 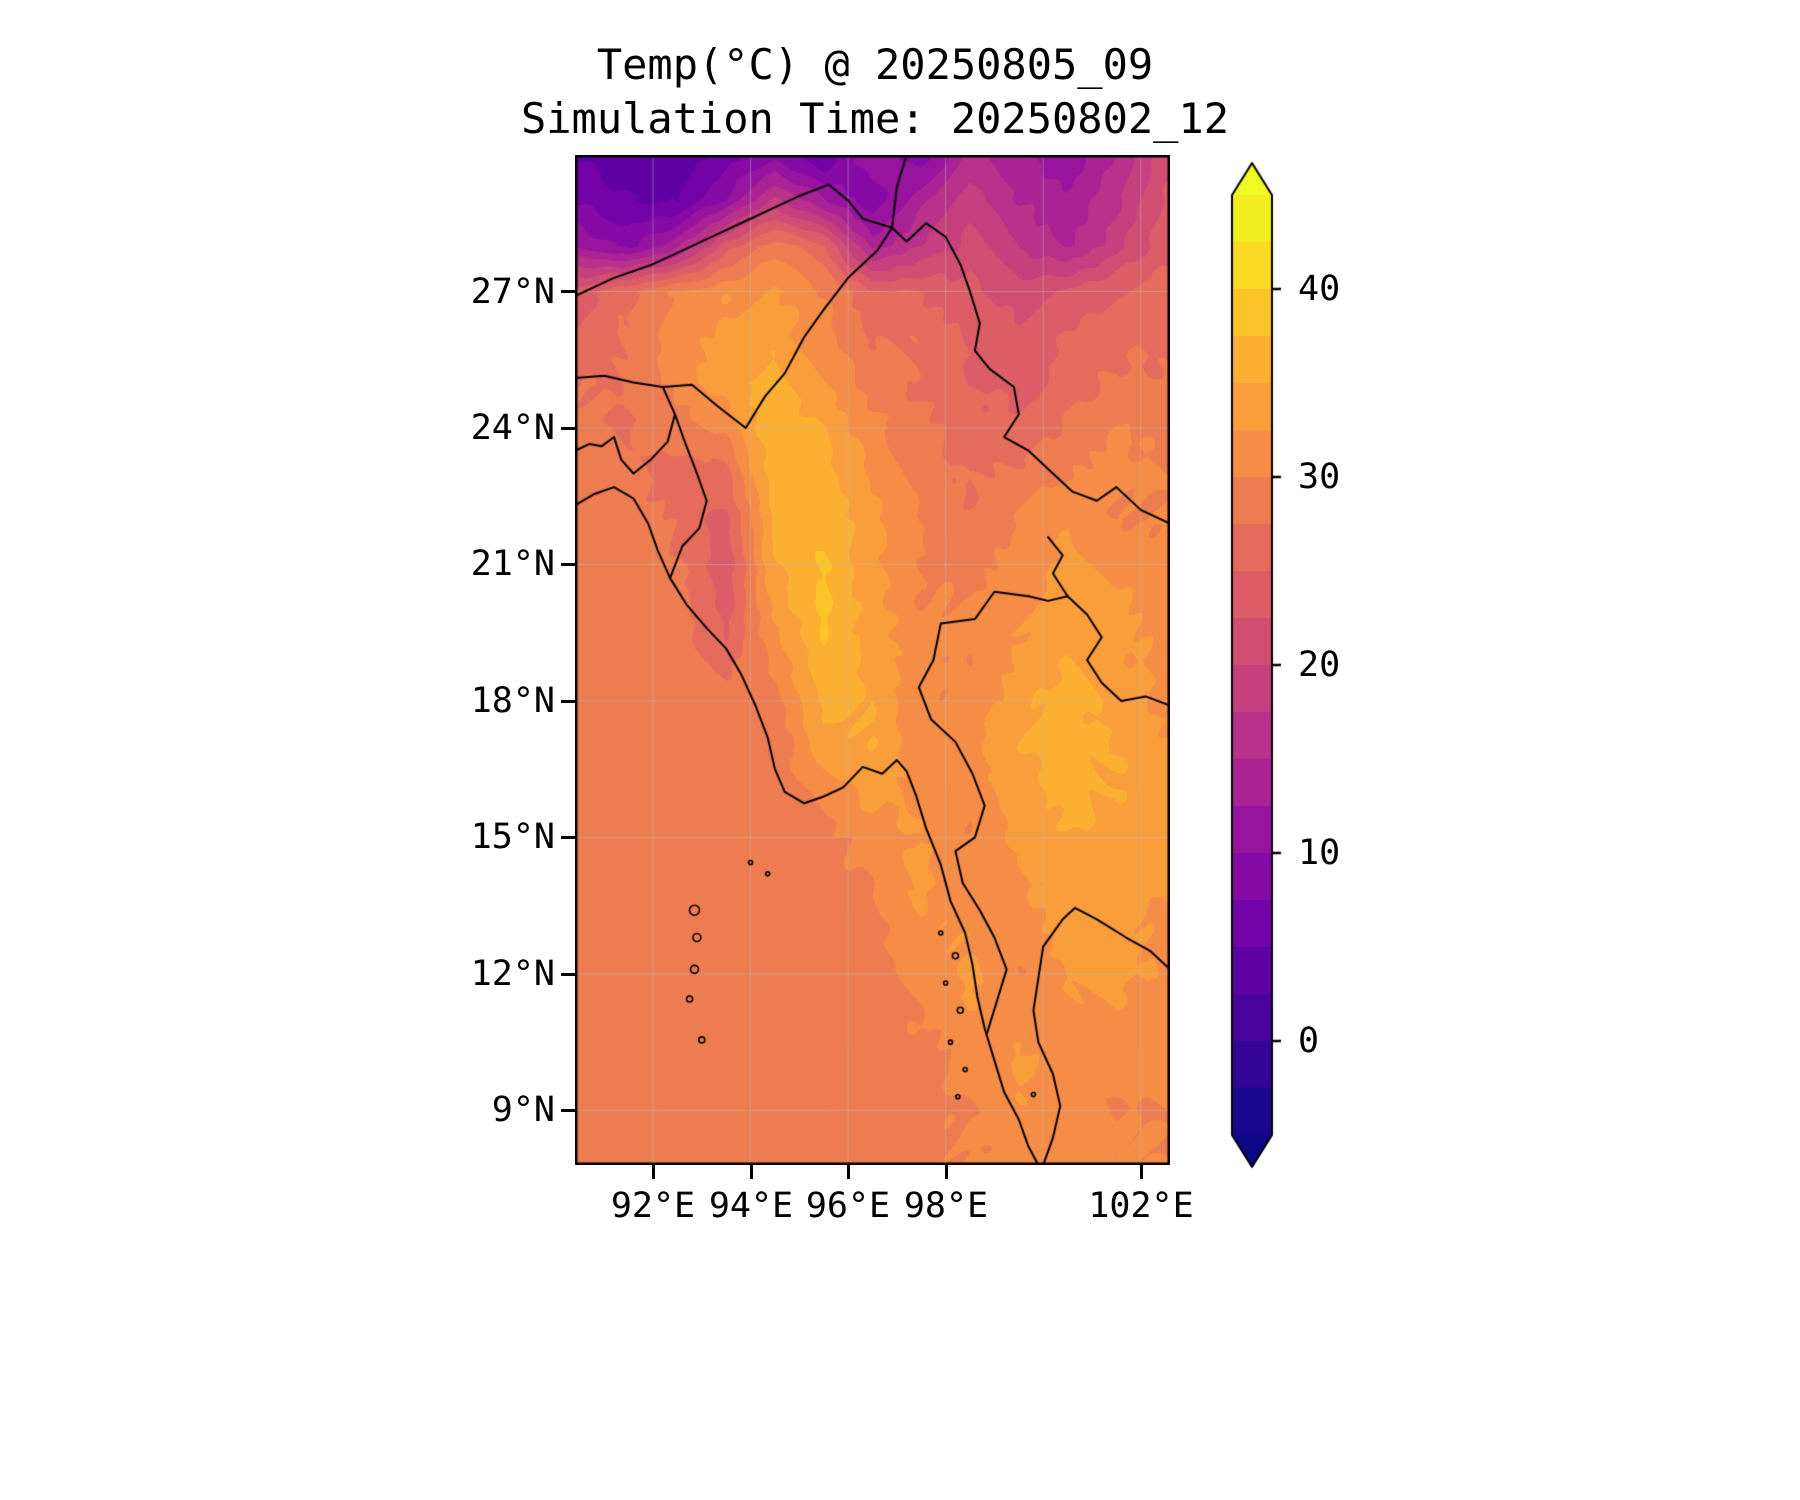 I want to click on lon-tick-label: 92°E, so click(x=653, y=1206).